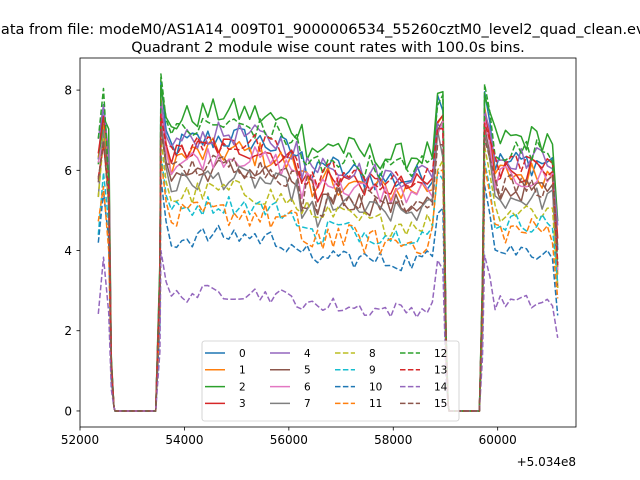 Image resolution: width=640 pixels, height=480 pixels. I want to click on legend-label-13: 13, so click(440, 371).